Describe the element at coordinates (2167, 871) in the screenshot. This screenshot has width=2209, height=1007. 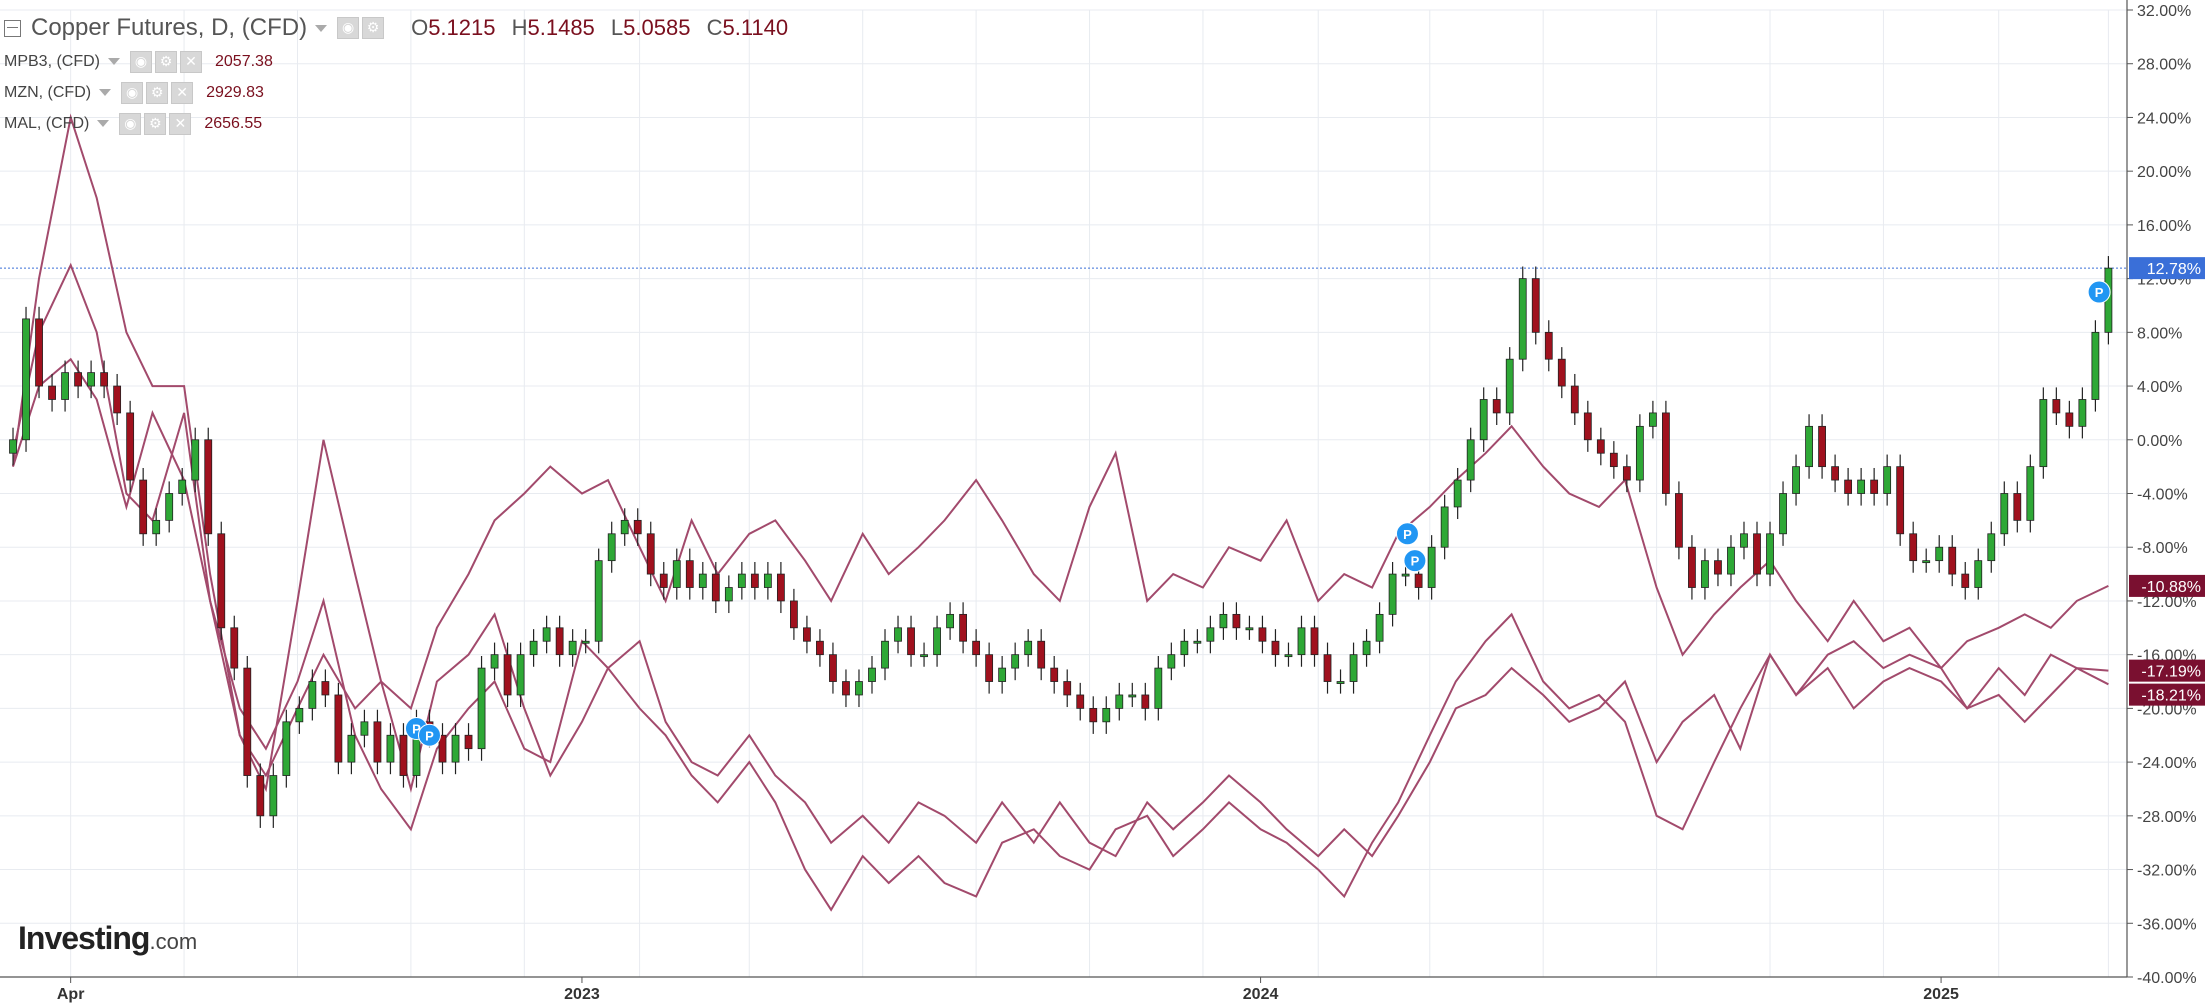
I see `y-tick-label: -32.00%` at that location.